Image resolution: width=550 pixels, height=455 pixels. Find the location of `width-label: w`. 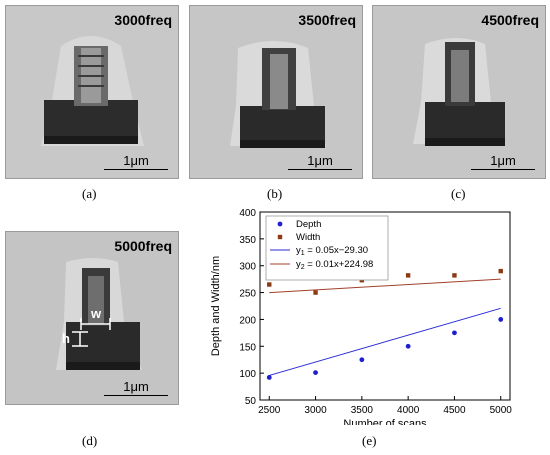

width-label: w is located at coordinates (96, 313).